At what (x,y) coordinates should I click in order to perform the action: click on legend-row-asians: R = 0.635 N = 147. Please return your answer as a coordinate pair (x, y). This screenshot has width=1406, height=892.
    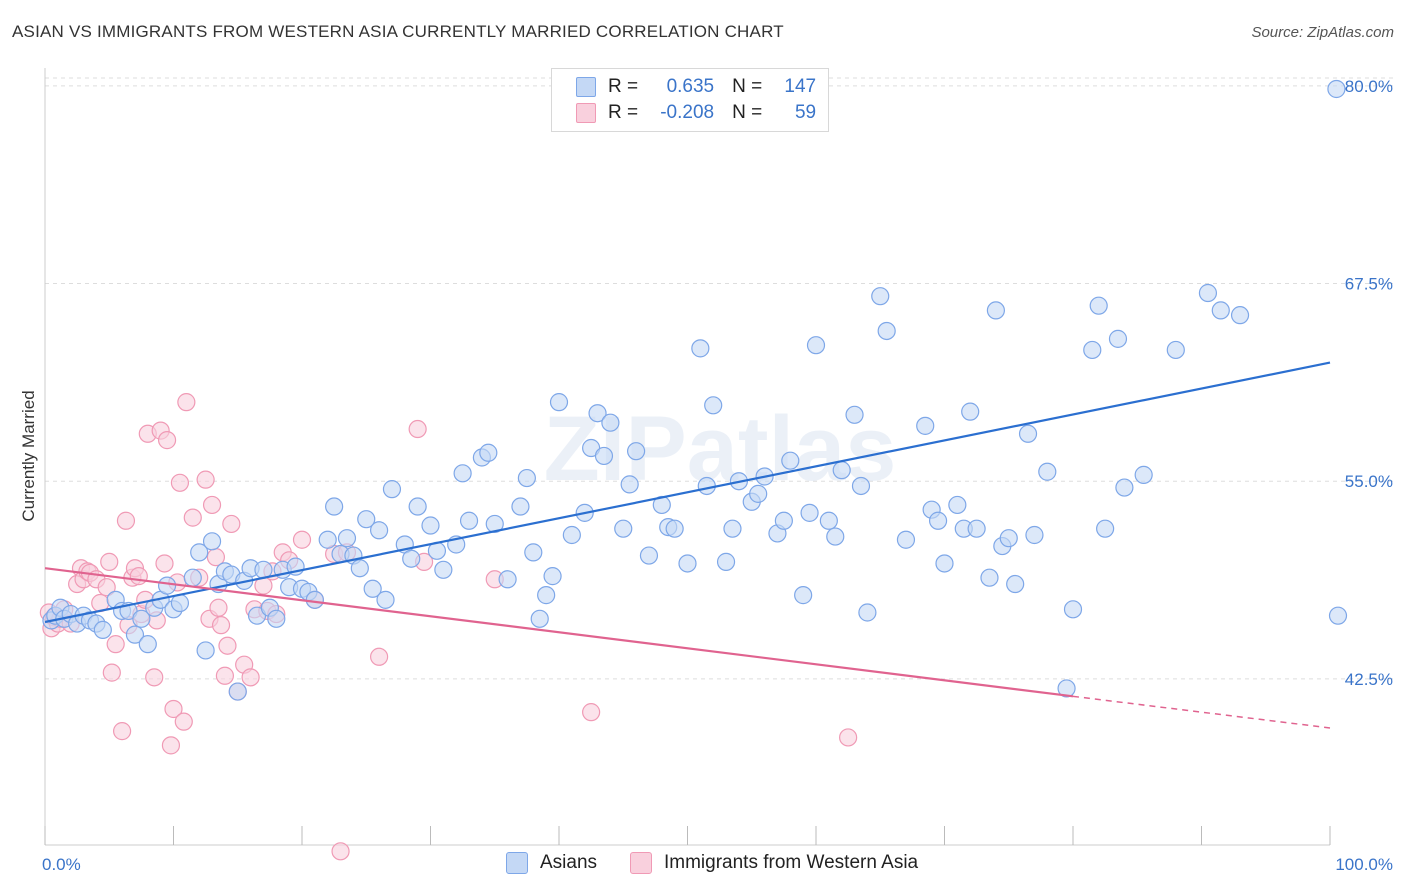
    Looking at the image, I should click on (696, 87).